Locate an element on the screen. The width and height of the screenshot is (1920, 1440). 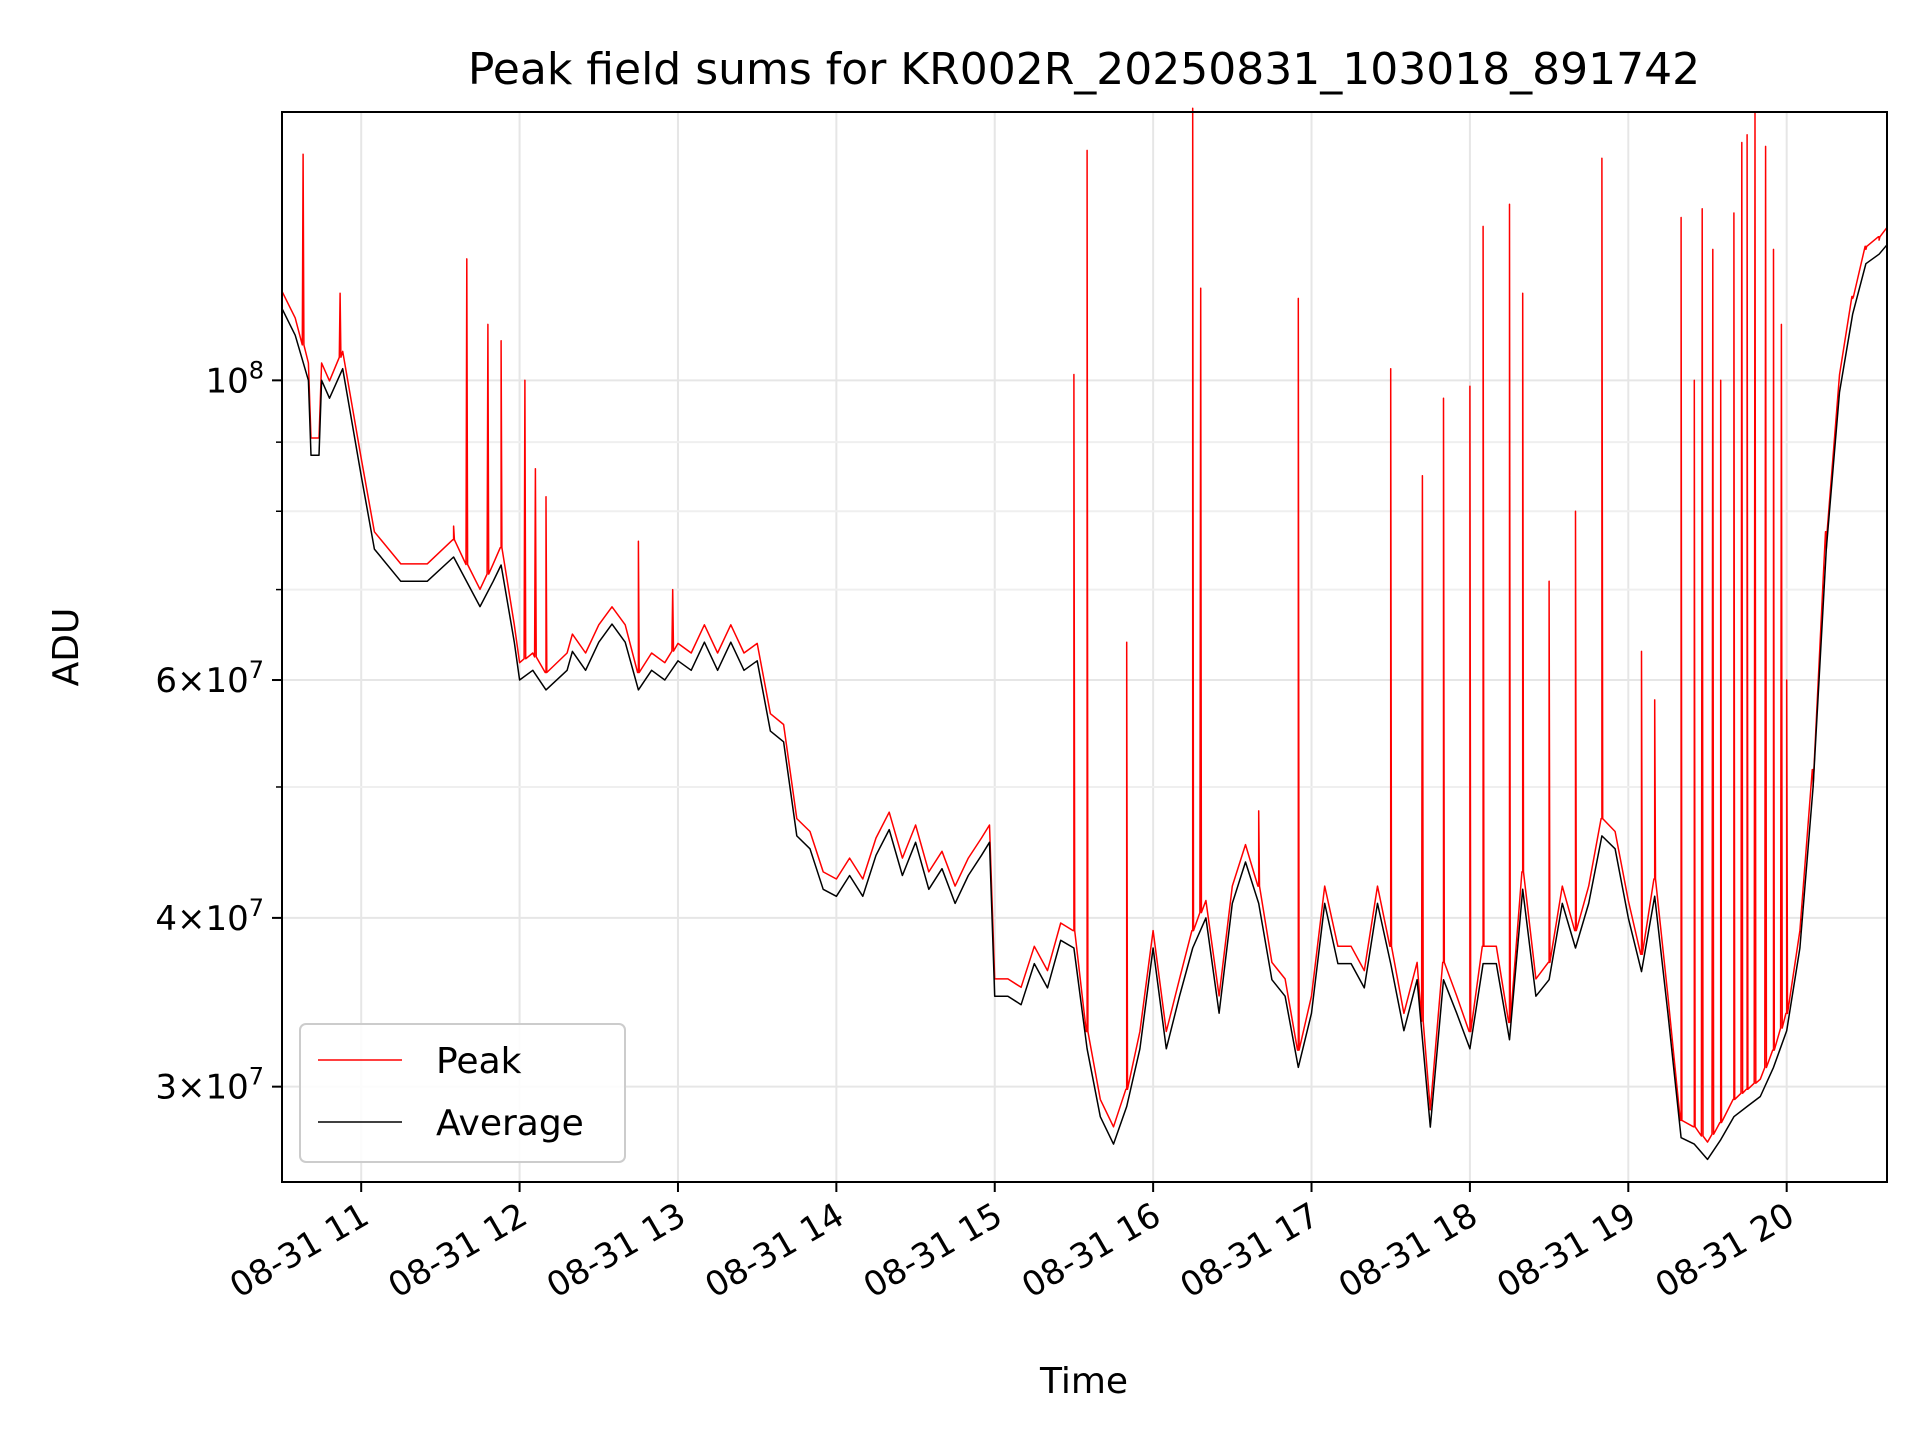
legend-average-label: Average is located at coordinates (510, 1123).